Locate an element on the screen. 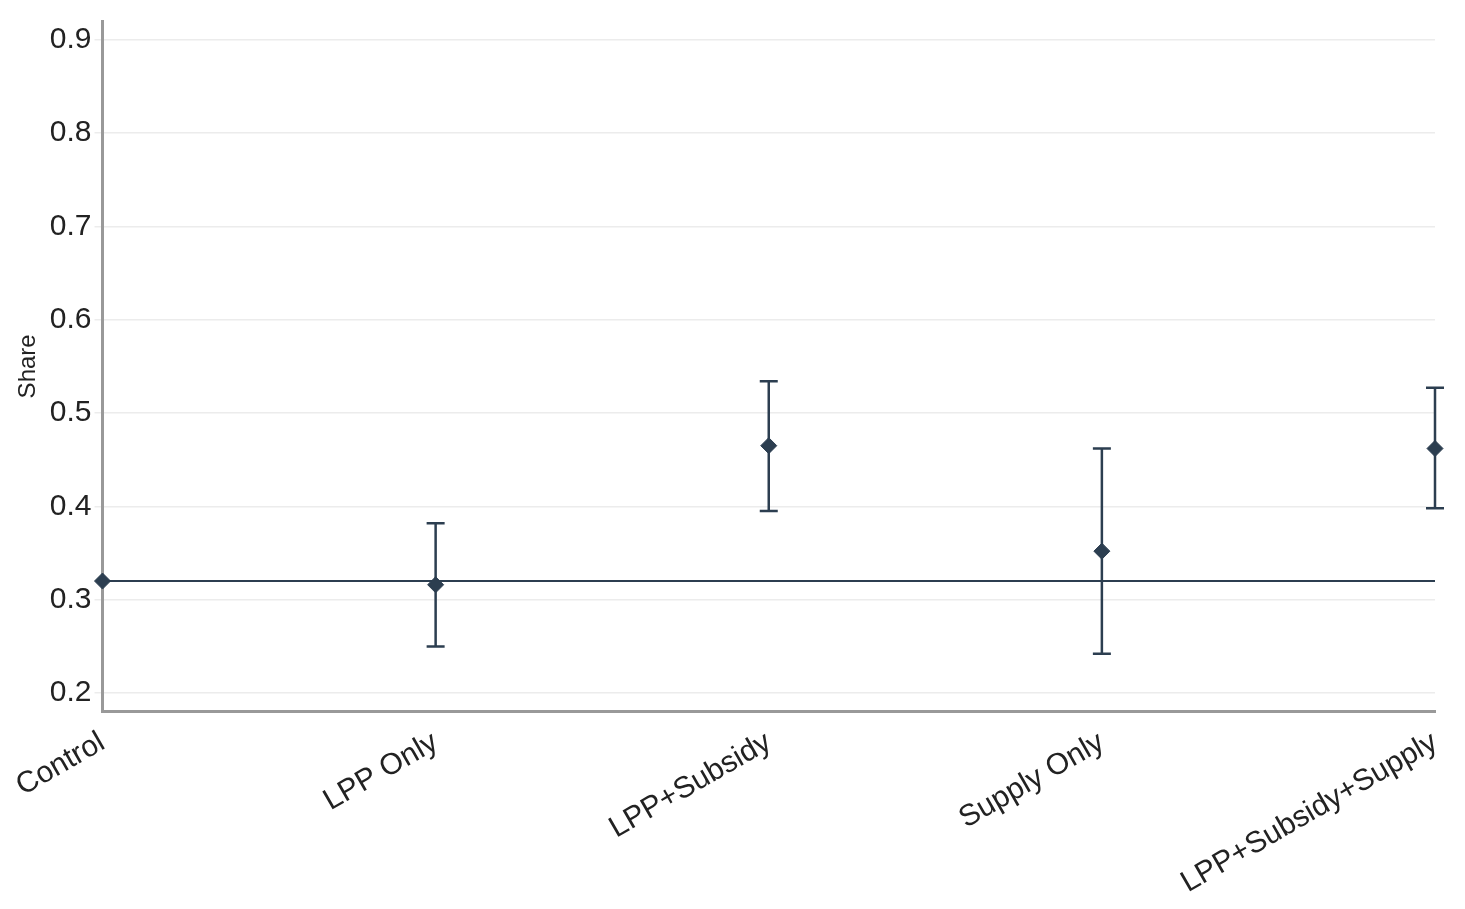 Image resolution: width=1465 pixels, height=909 pixels. y-tick-label: 0.8 is located at coordinates (70, 131).